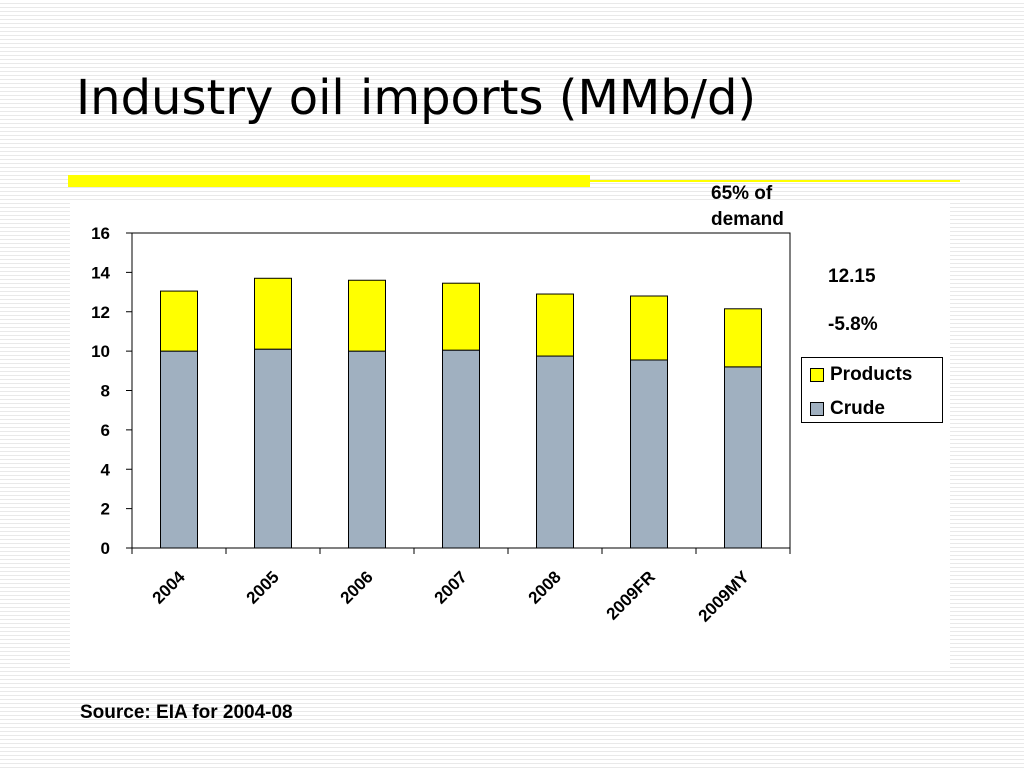  What do you see at coordinates (817, 375) in the screenshot?
I see `legend-swatch-products` at bounding box center [817, 375].